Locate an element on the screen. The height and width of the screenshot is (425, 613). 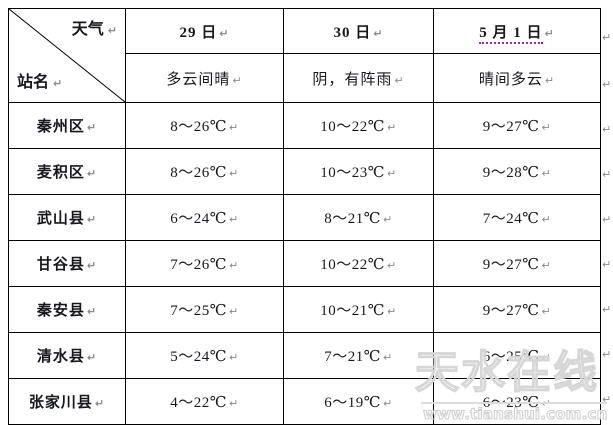
temperature-text: 7～25℃ is located at coordinates (199, 311).